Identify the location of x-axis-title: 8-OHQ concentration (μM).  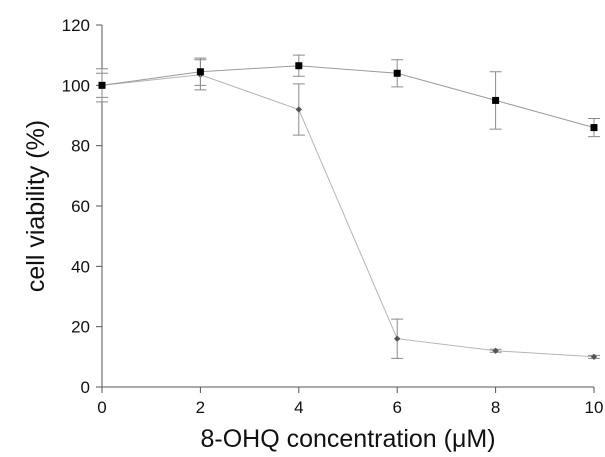
(347, 439).